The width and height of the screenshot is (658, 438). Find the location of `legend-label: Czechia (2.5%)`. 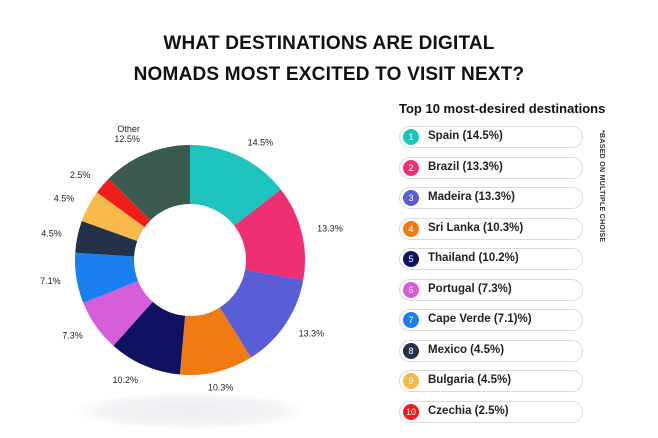

legend-label: Czechia (2.5%) is located at coordinates (468, 410).